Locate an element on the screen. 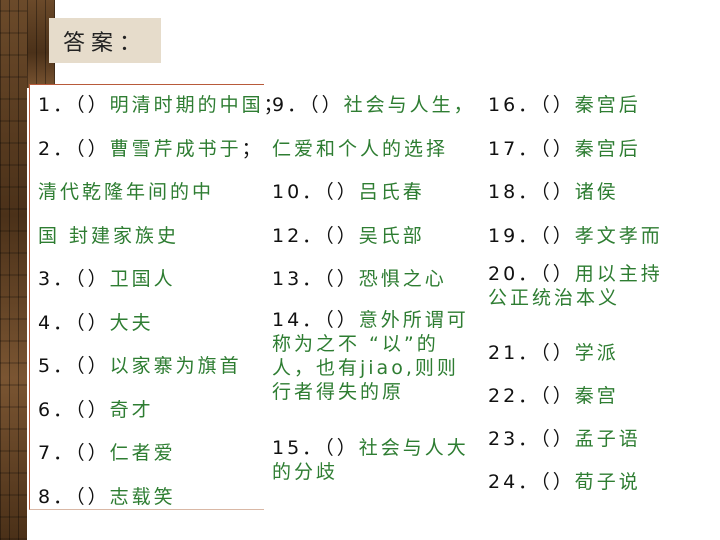 The image size is (720, 540). answer-item-14: 14．（）意外所谓可称为之不 “以”的人，也有jiao,则则行者得失的原 is located at coordinates (370, 356).